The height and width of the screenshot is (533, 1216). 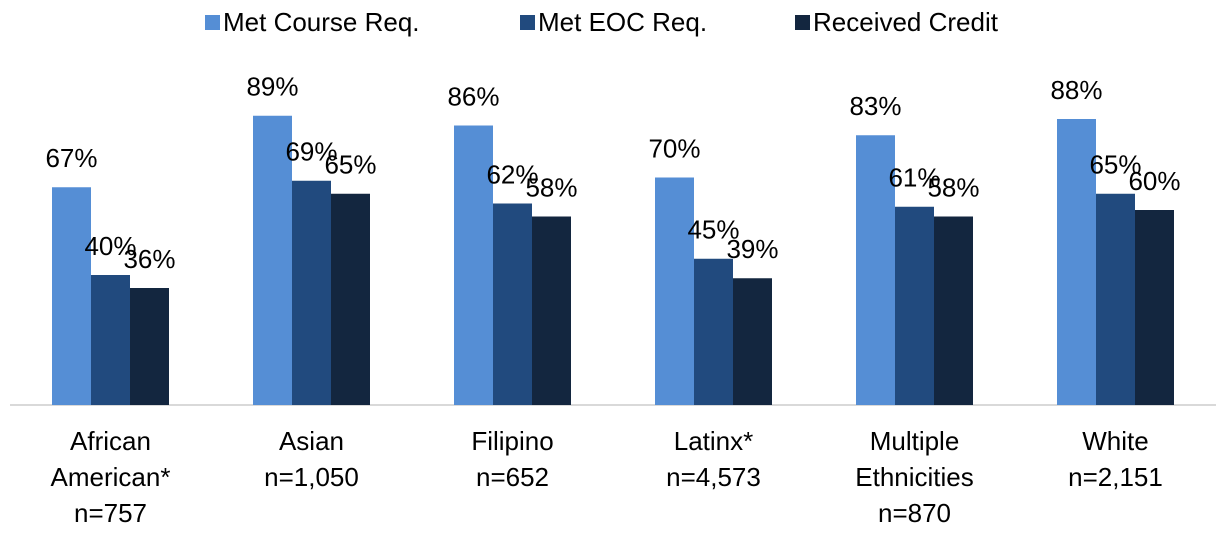 What do you see at coordinates (914, 513) in the screenshot?
I see `x-tick-label: n=870` at bounding box center [914, 513].